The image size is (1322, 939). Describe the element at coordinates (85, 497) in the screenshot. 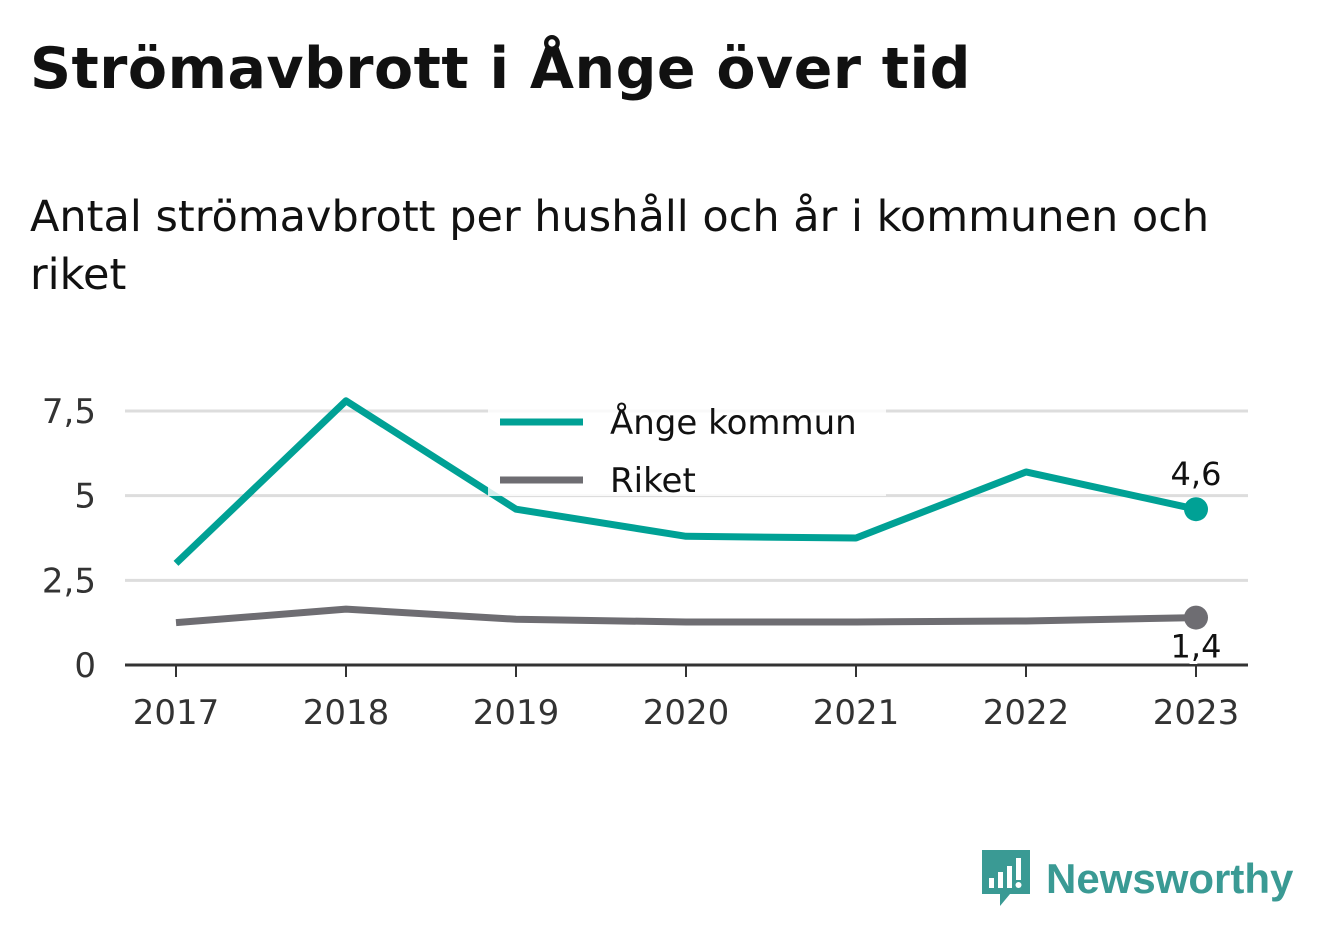

I see `y-tick-label: 5` at that location.